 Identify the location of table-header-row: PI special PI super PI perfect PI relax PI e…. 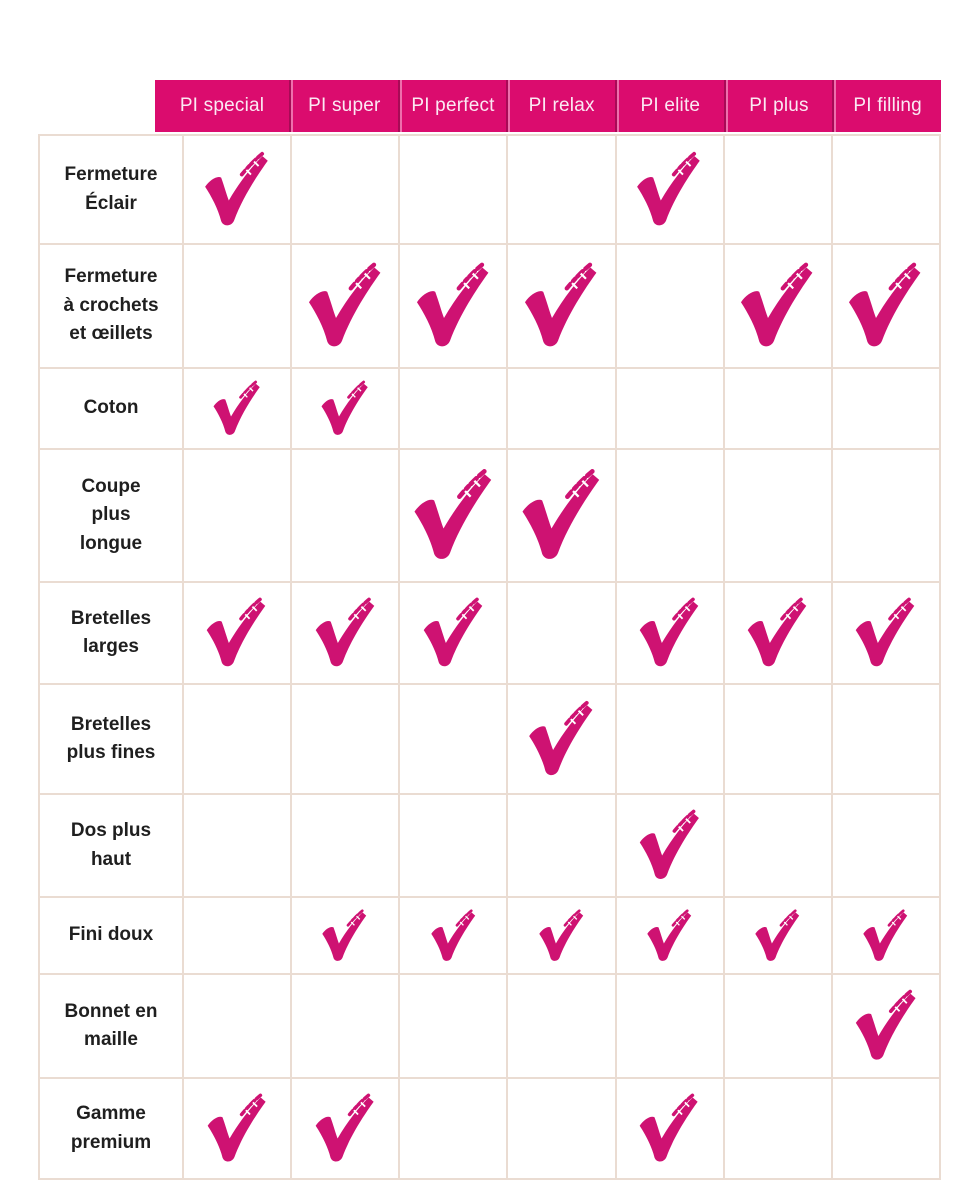
(548, 106).